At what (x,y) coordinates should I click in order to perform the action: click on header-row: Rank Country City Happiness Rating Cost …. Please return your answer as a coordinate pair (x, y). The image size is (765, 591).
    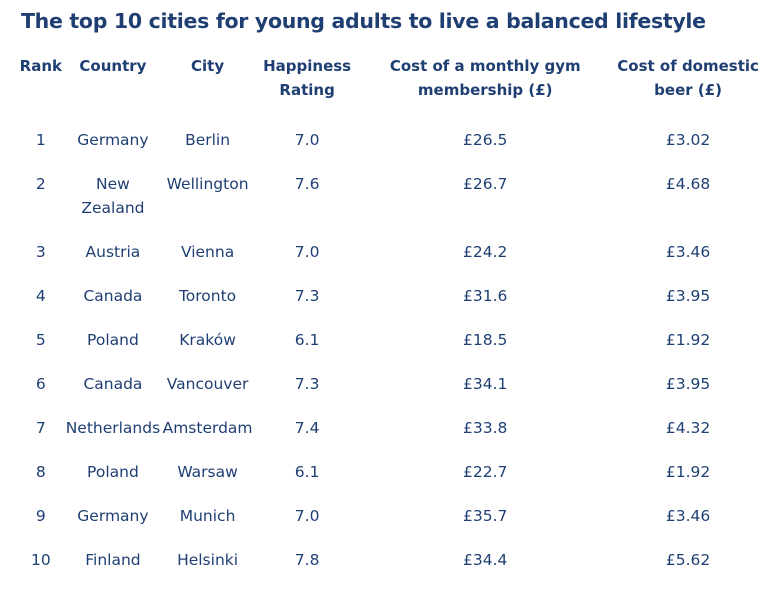
    Looking at the image, I should click on (390, 90).